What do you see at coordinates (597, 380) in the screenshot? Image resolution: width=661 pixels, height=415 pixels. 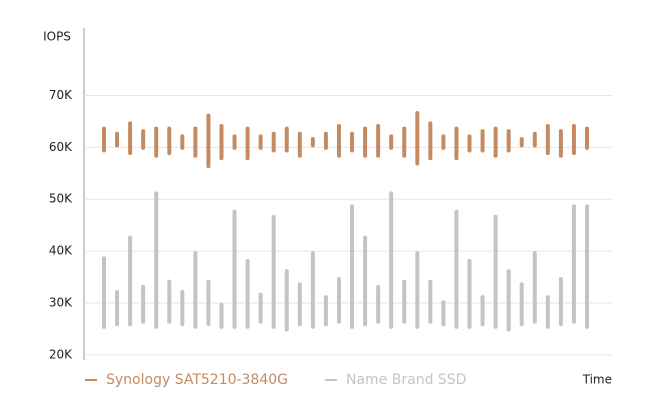 I see `x-axis-label: Time` at bounding box center [597, 380].